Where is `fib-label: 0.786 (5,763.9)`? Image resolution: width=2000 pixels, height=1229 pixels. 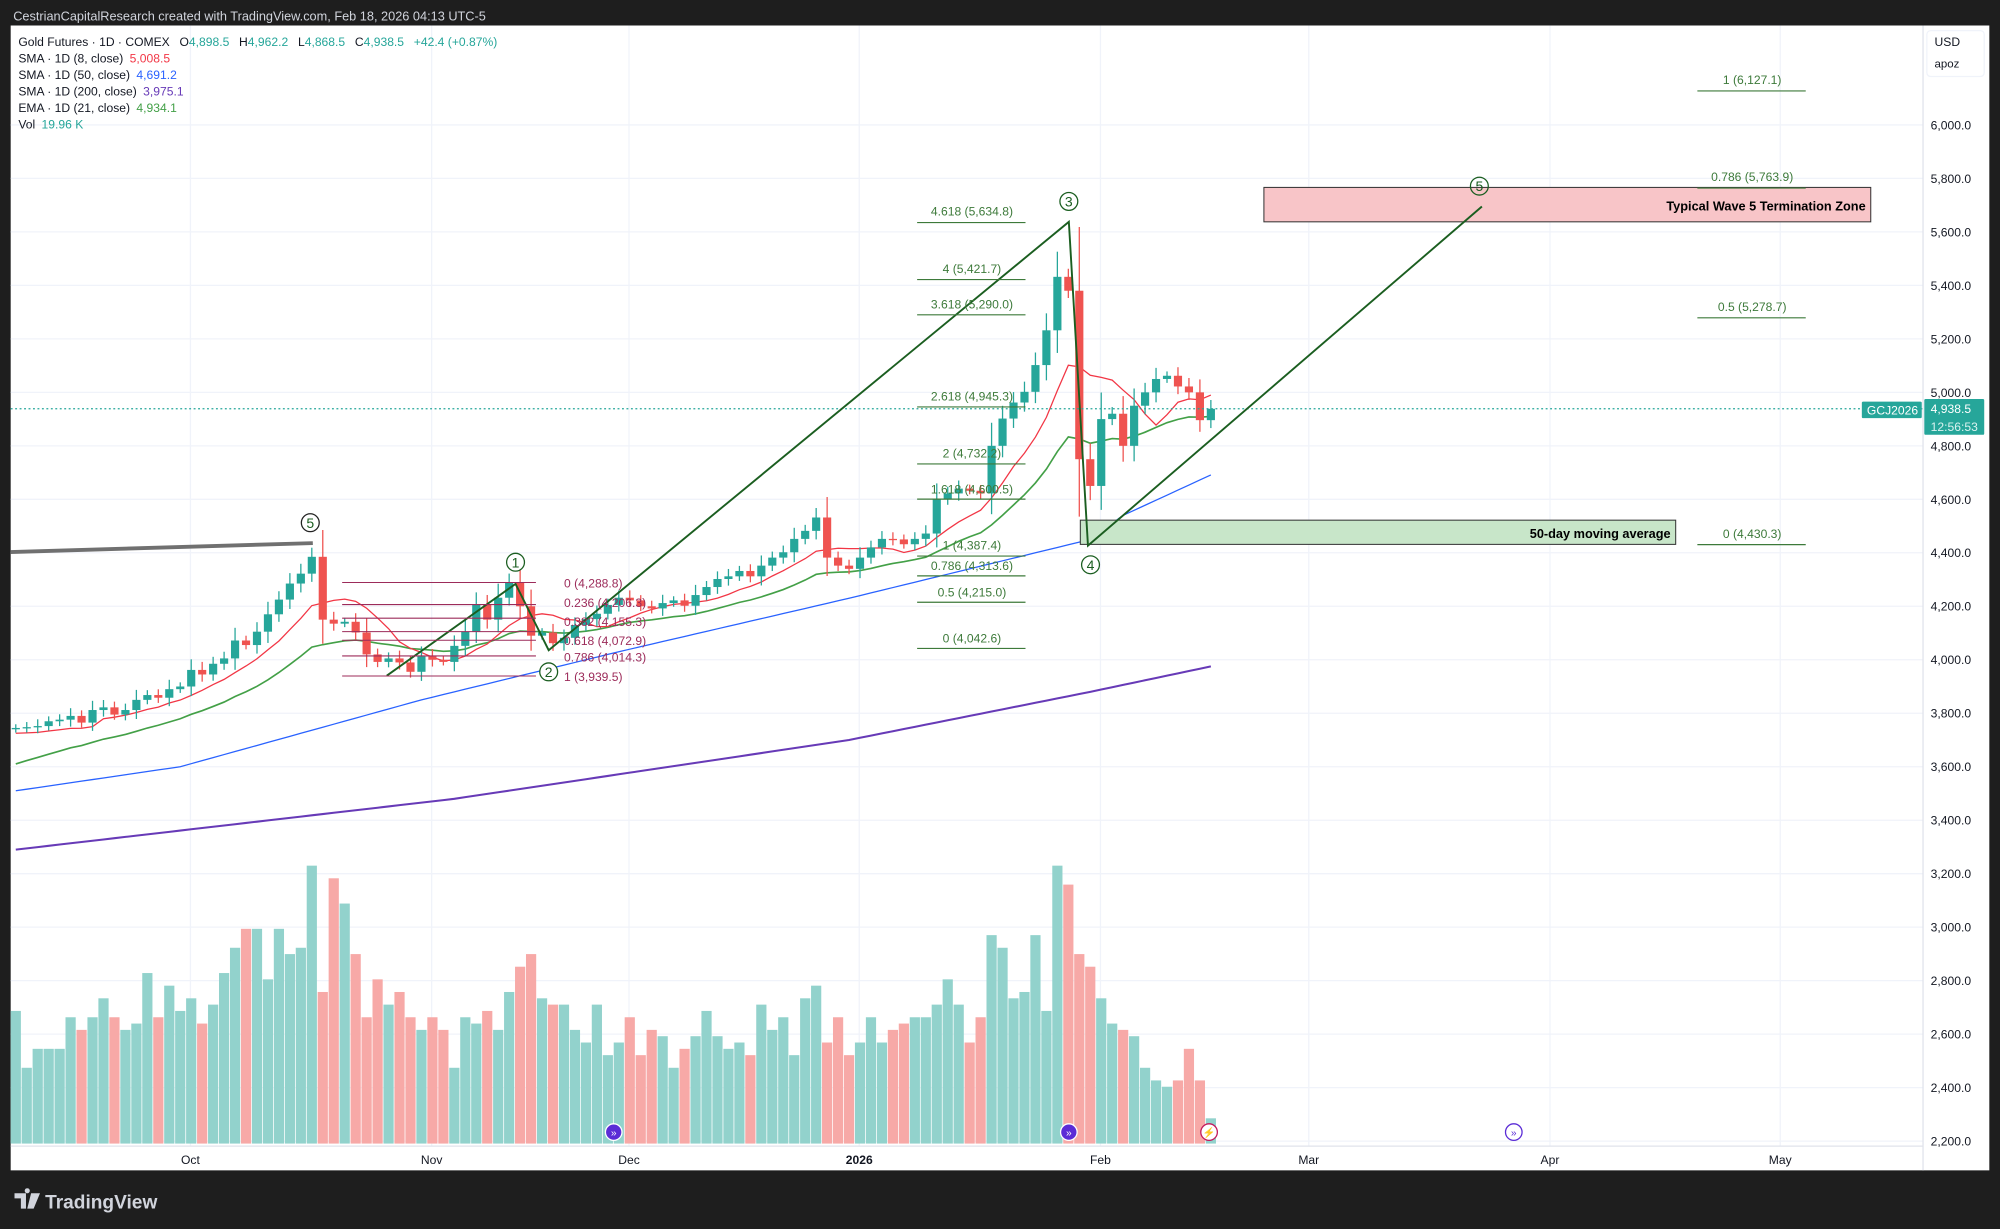
fib-label: 0.786 (5,763.9) is located at coordinates (1752, 177).